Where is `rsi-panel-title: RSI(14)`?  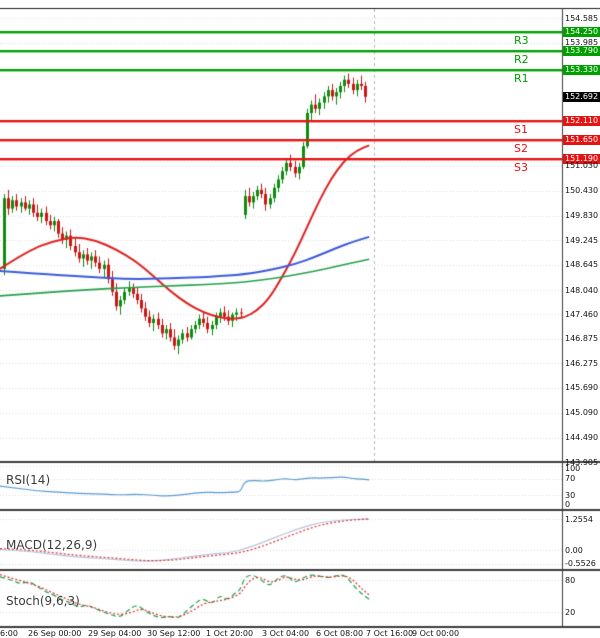 rsi-panel-title: RSI(14) is located at coordinates (28, 480).